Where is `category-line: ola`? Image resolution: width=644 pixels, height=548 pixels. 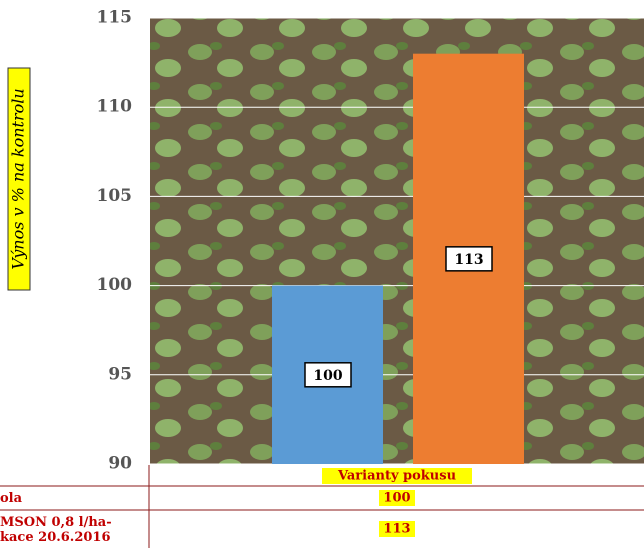 category-line: ola is located at coordinates (11, 498).